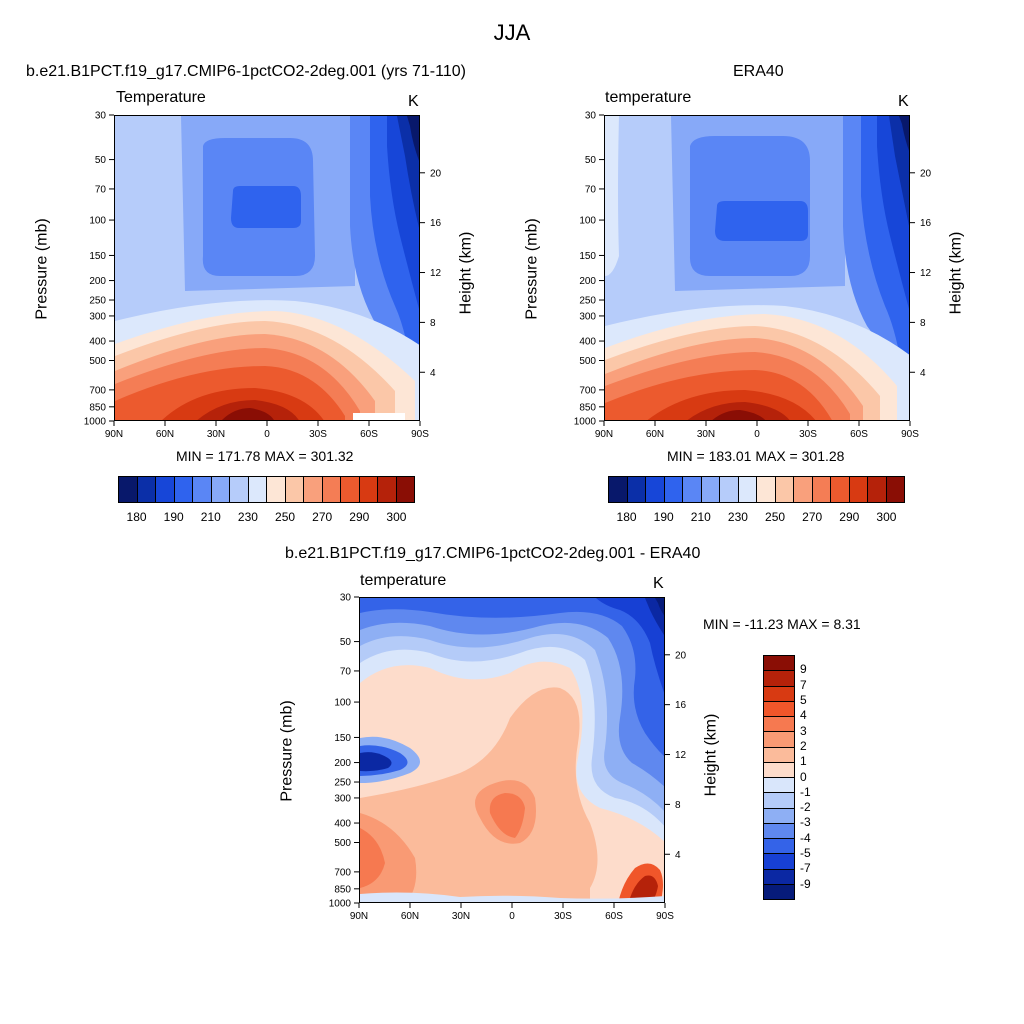 The height and width of the screenshot is (1024, 1024). What do you see at coordinates (342, 843) in the screenshot?
I see `panel3-ytick-label: 500` at bounding box center [342, 843].